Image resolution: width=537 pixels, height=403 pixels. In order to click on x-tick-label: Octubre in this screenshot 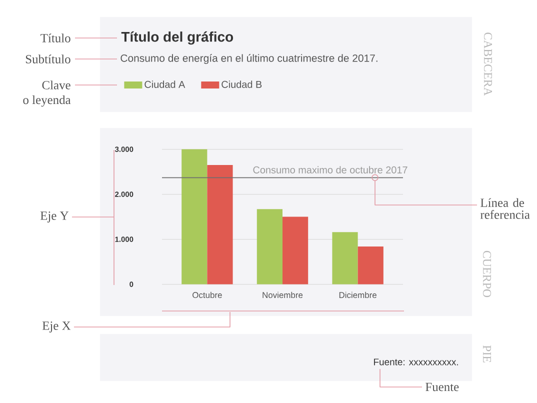, I will do `click(207, 295)`.